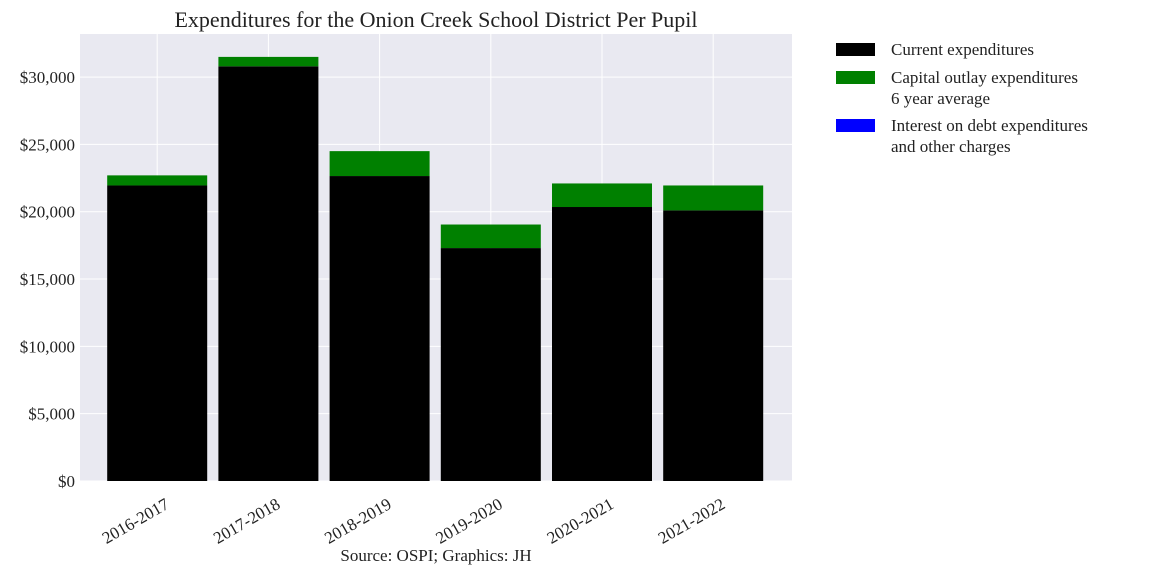 Image resolution: width=1152 pixels, height=576 pixels. Describe the element at coordinates (47, 77) in the screenshot. I see `y-tick-label: $30,000` at that location.